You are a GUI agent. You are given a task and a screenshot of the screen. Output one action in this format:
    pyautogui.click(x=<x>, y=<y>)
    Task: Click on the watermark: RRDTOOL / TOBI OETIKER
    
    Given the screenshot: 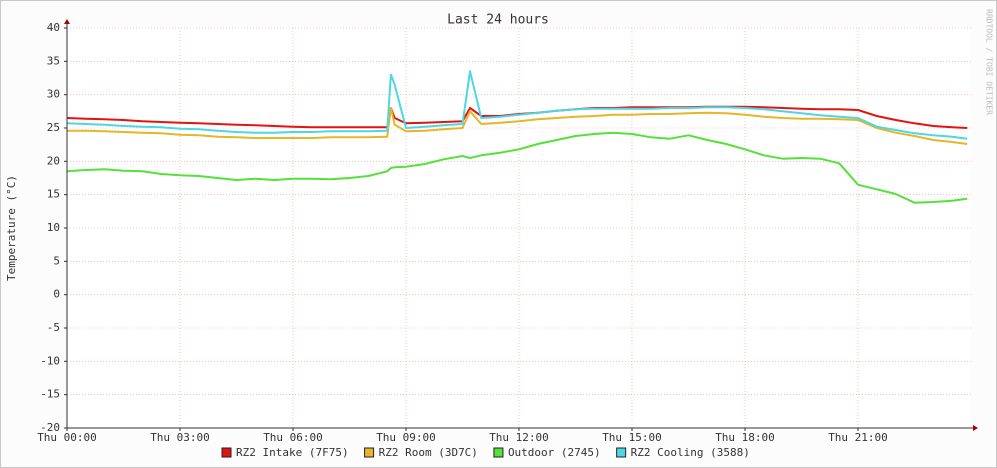 What is the action you would take?
    pyautogui.click(x=989, y=62)
    